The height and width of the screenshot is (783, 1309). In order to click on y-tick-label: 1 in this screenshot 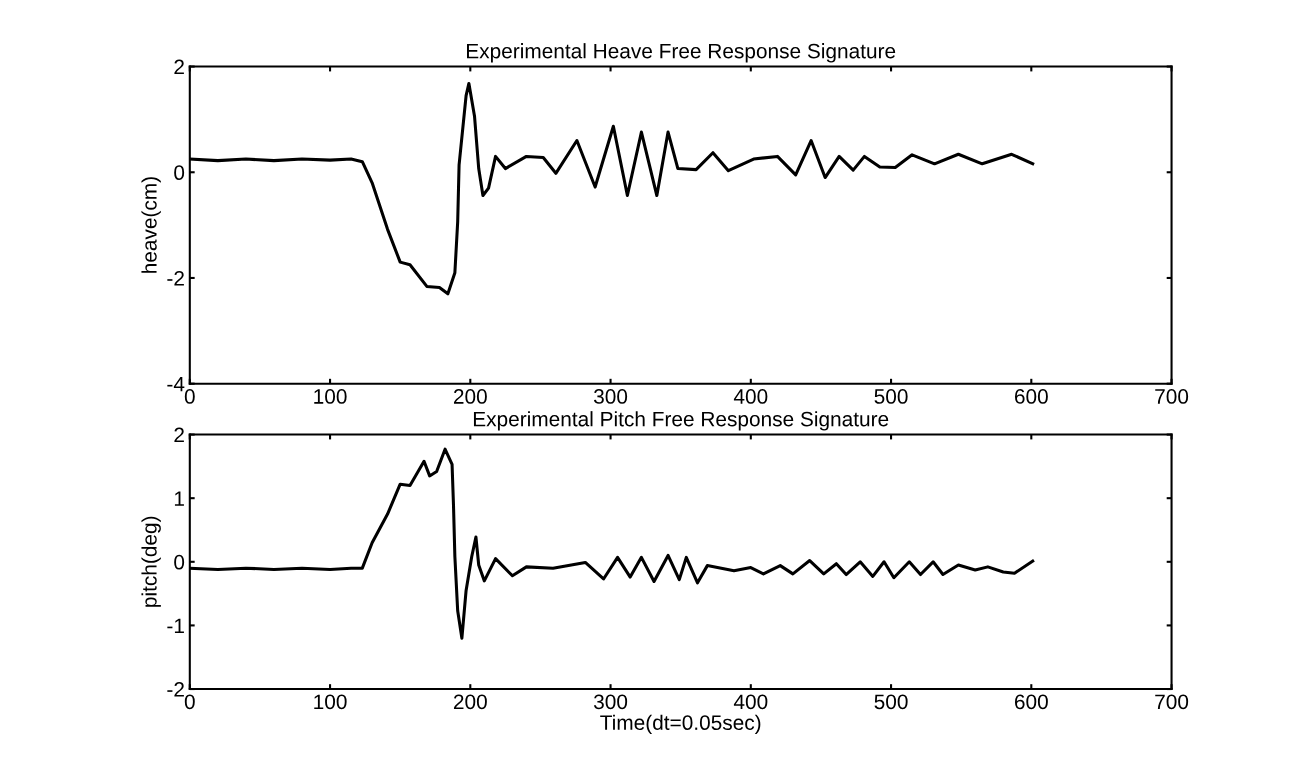, I will do `click(179, 498)`.